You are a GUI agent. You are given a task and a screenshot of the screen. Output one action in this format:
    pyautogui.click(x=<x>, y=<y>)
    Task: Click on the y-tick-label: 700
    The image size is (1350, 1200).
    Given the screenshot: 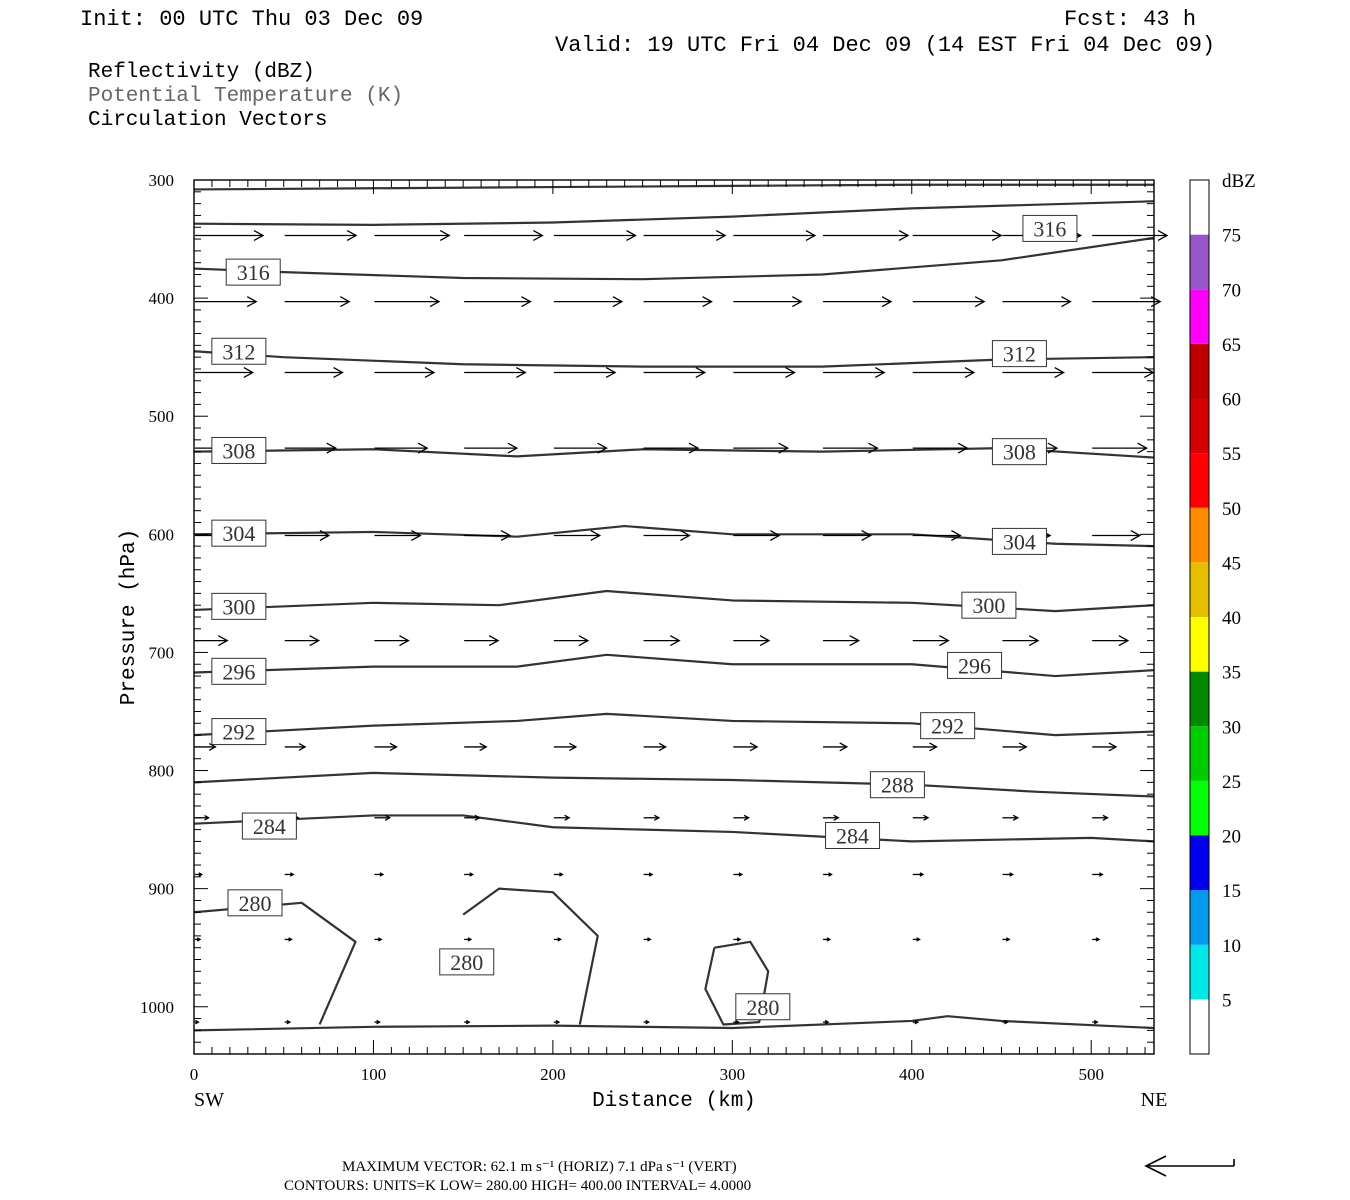 What is the action you would take?
    pyautogui.click(x=162, y=652)
    